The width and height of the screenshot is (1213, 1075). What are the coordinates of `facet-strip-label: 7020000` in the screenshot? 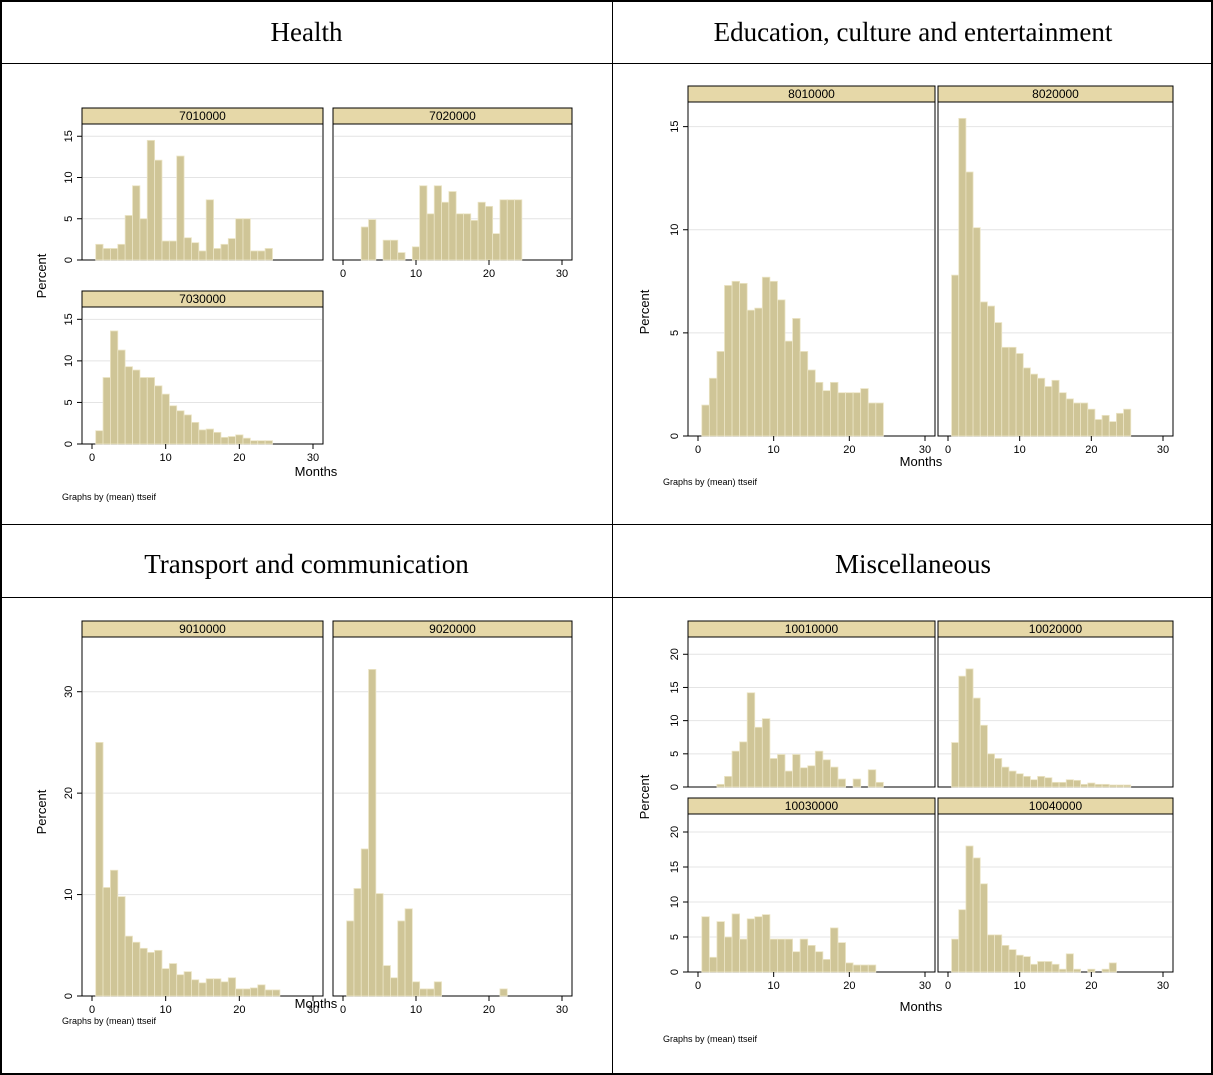 It's located at (452, 116).